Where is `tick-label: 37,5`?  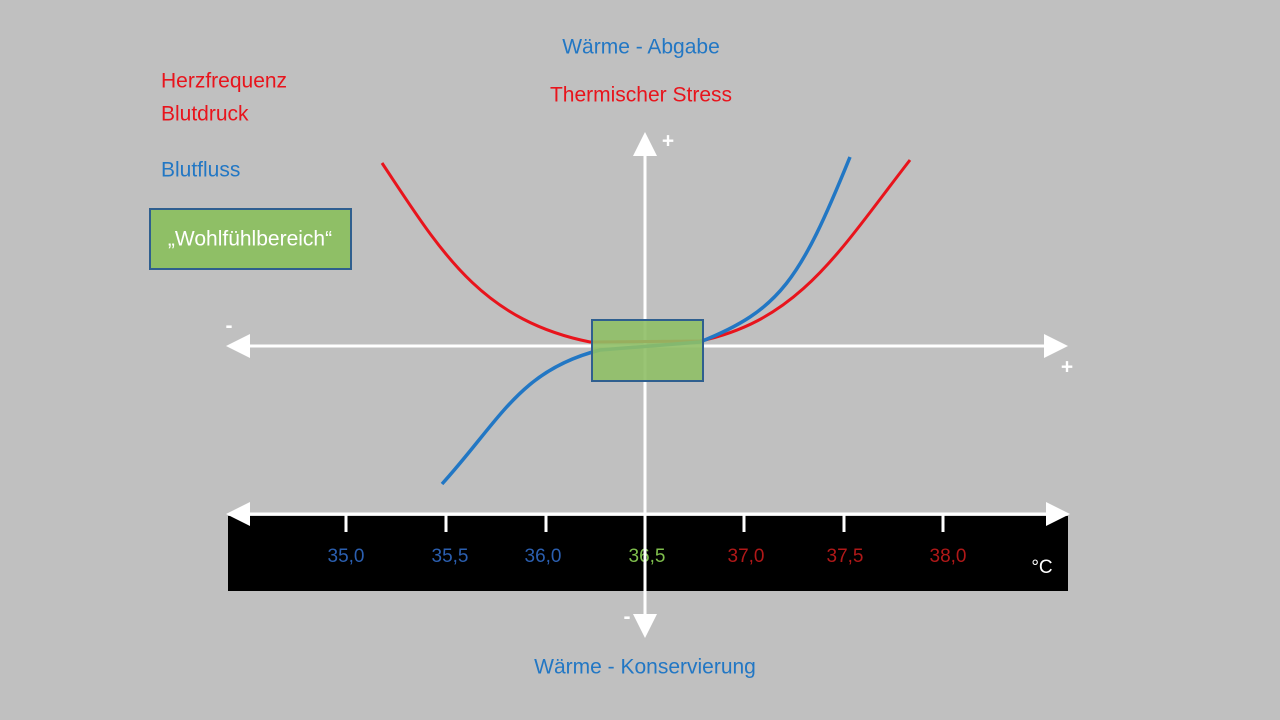
tick-label: 37,5 is located at coordinates (845, 556).